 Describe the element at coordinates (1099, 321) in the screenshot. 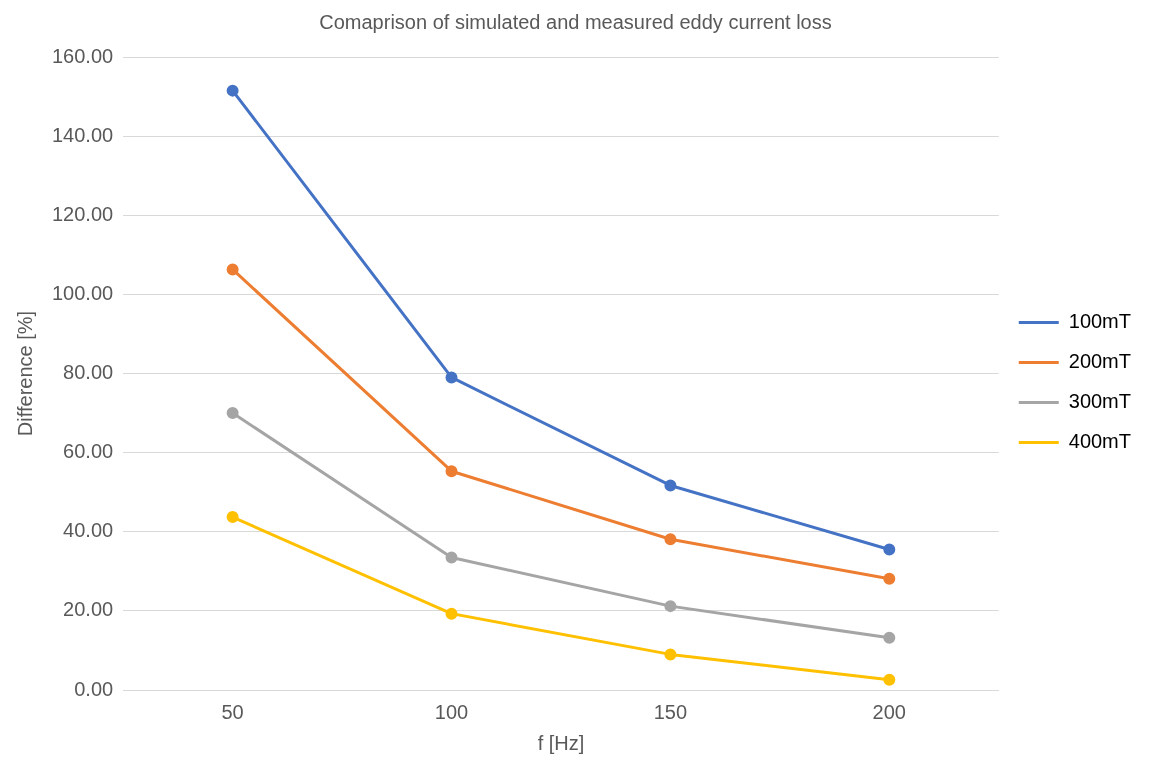

I see `legend-label: 100mT` at that location.